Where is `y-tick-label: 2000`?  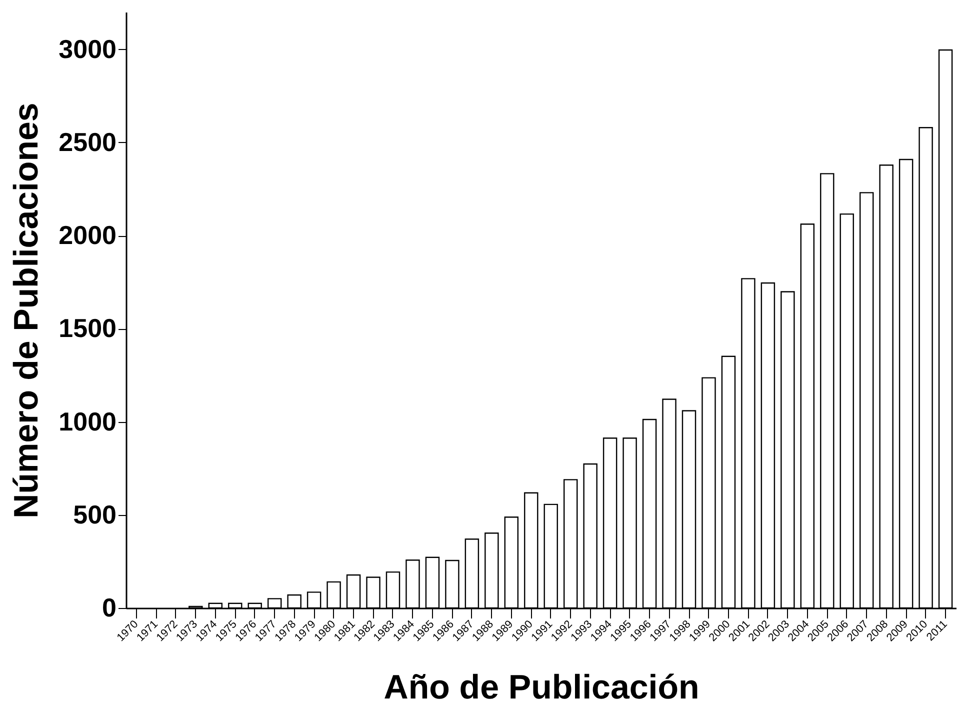
y-tick-label: 2000 is located at coordinates (87, 235).